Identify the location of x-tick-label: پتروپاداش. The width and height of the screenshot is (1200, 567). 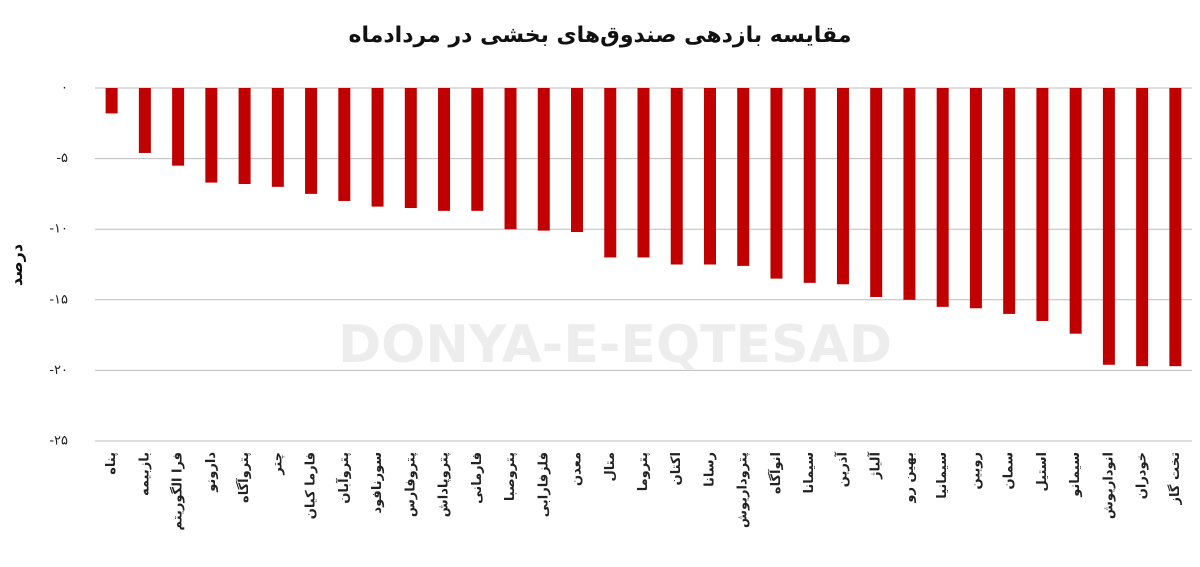
(444, 484).